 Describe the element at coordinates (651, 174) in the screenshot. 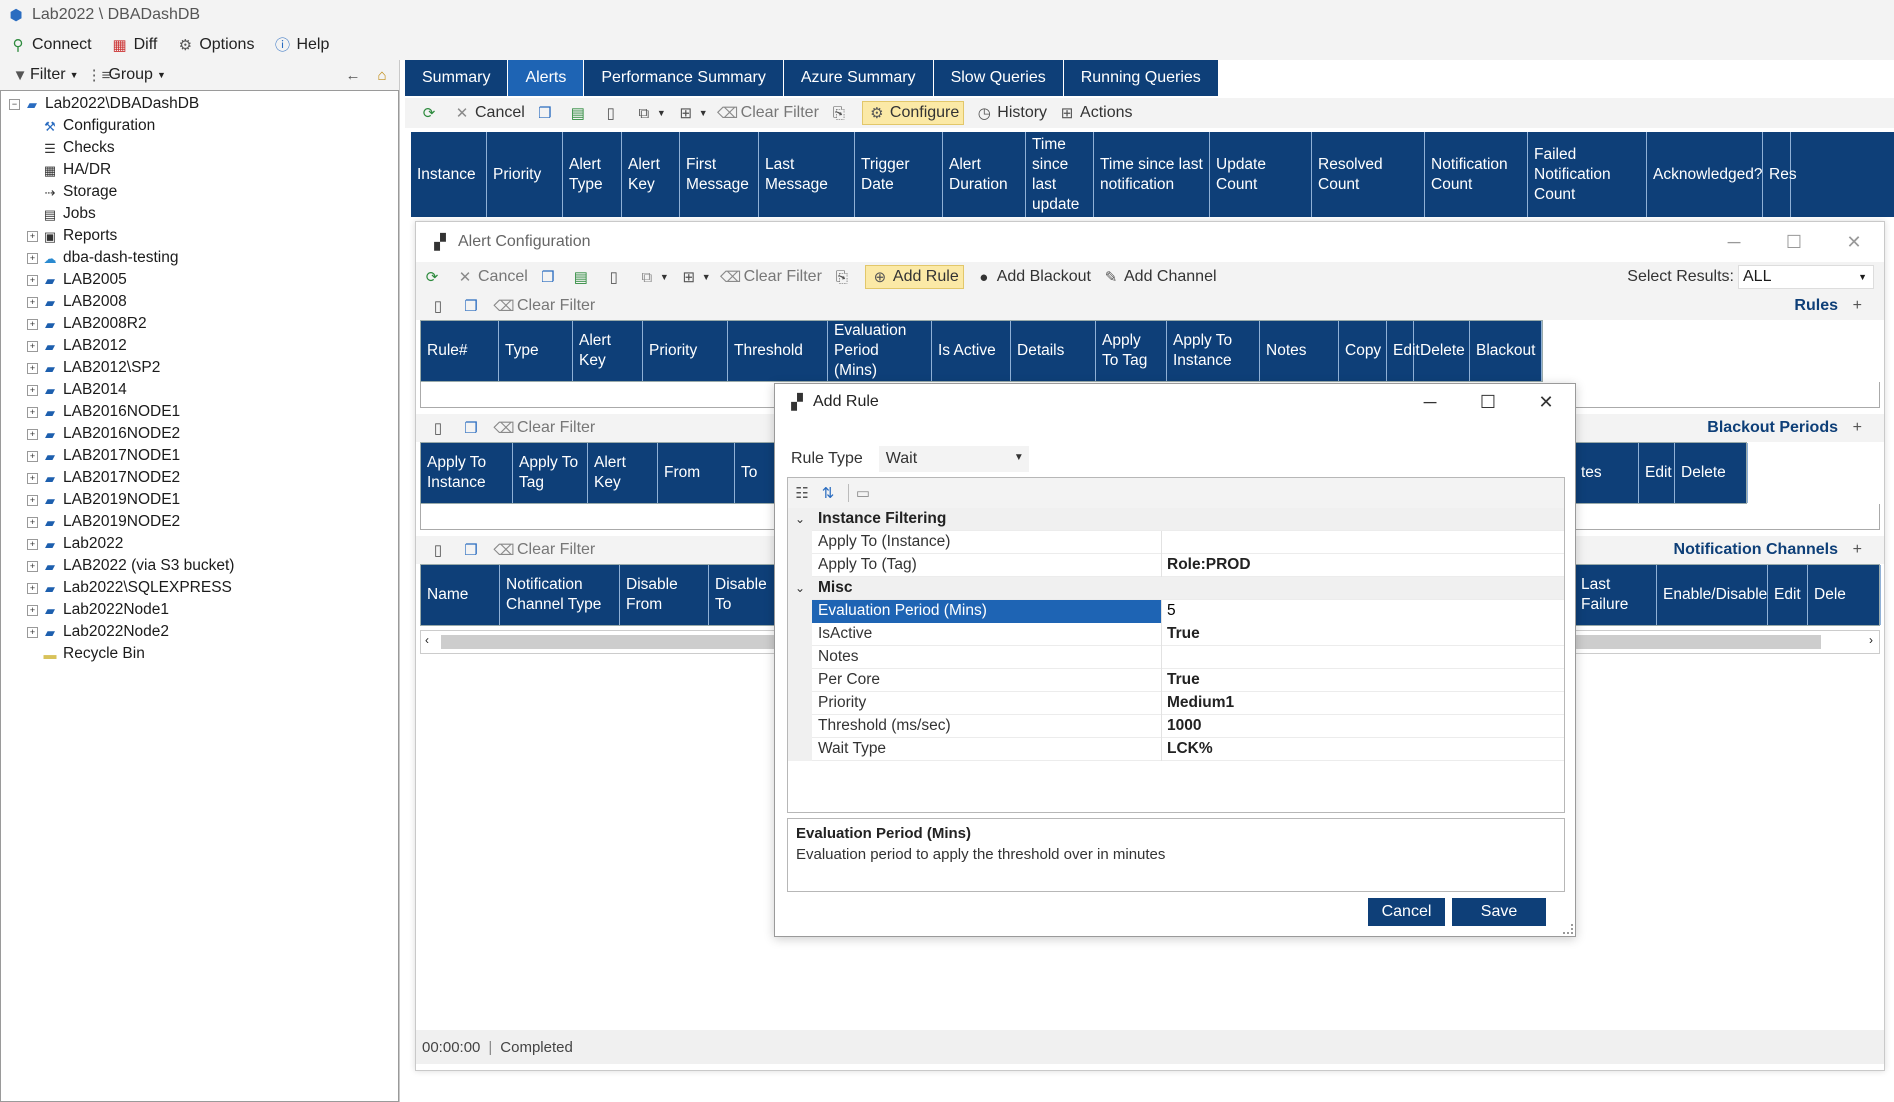

I see `column-header: Alert Key` at that location.